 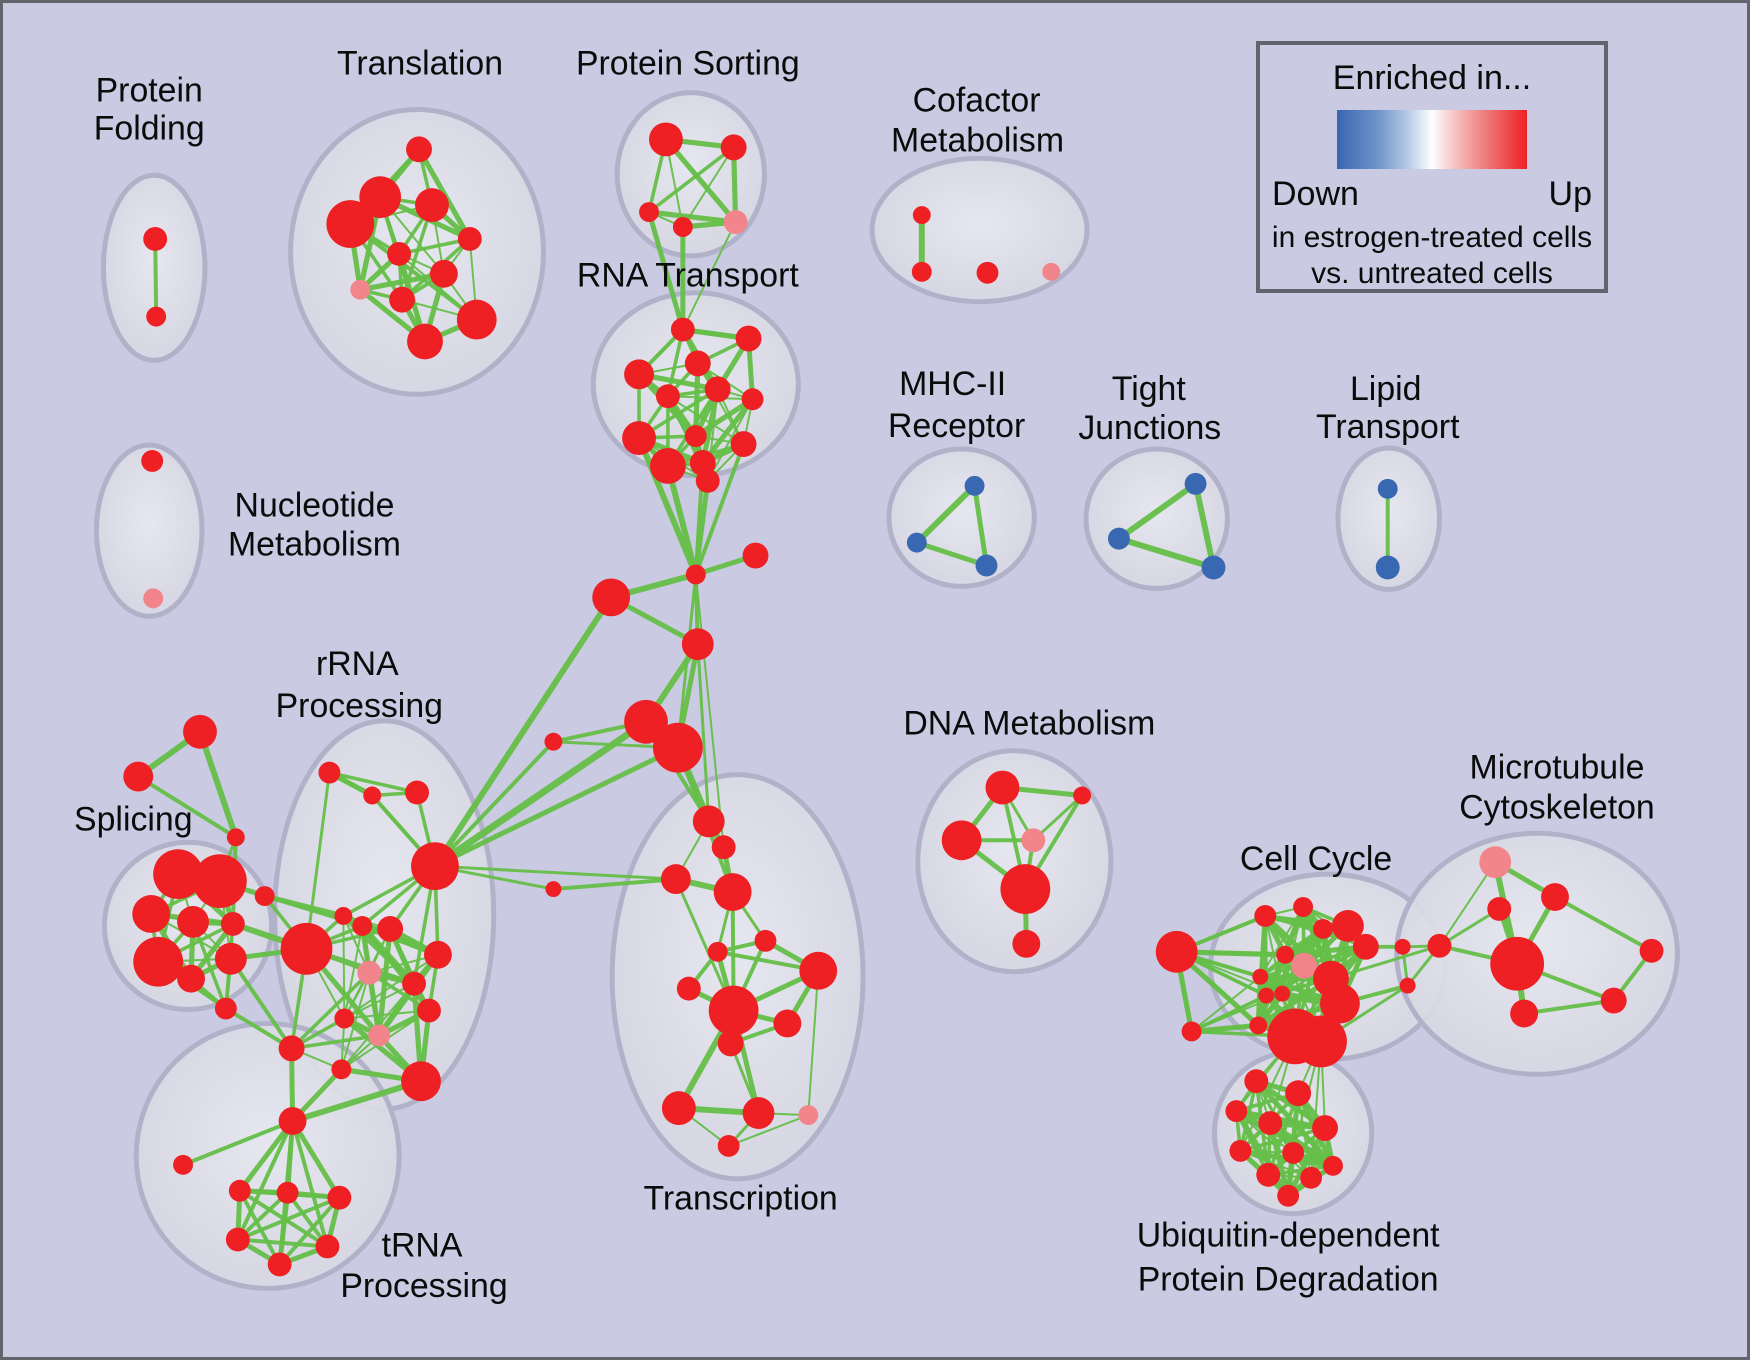 What do you see at coordinates (1388, 427) in the screenshot?
I see `cluster-label-lipid-line1: Transport` at bounding box center [1388, 427].